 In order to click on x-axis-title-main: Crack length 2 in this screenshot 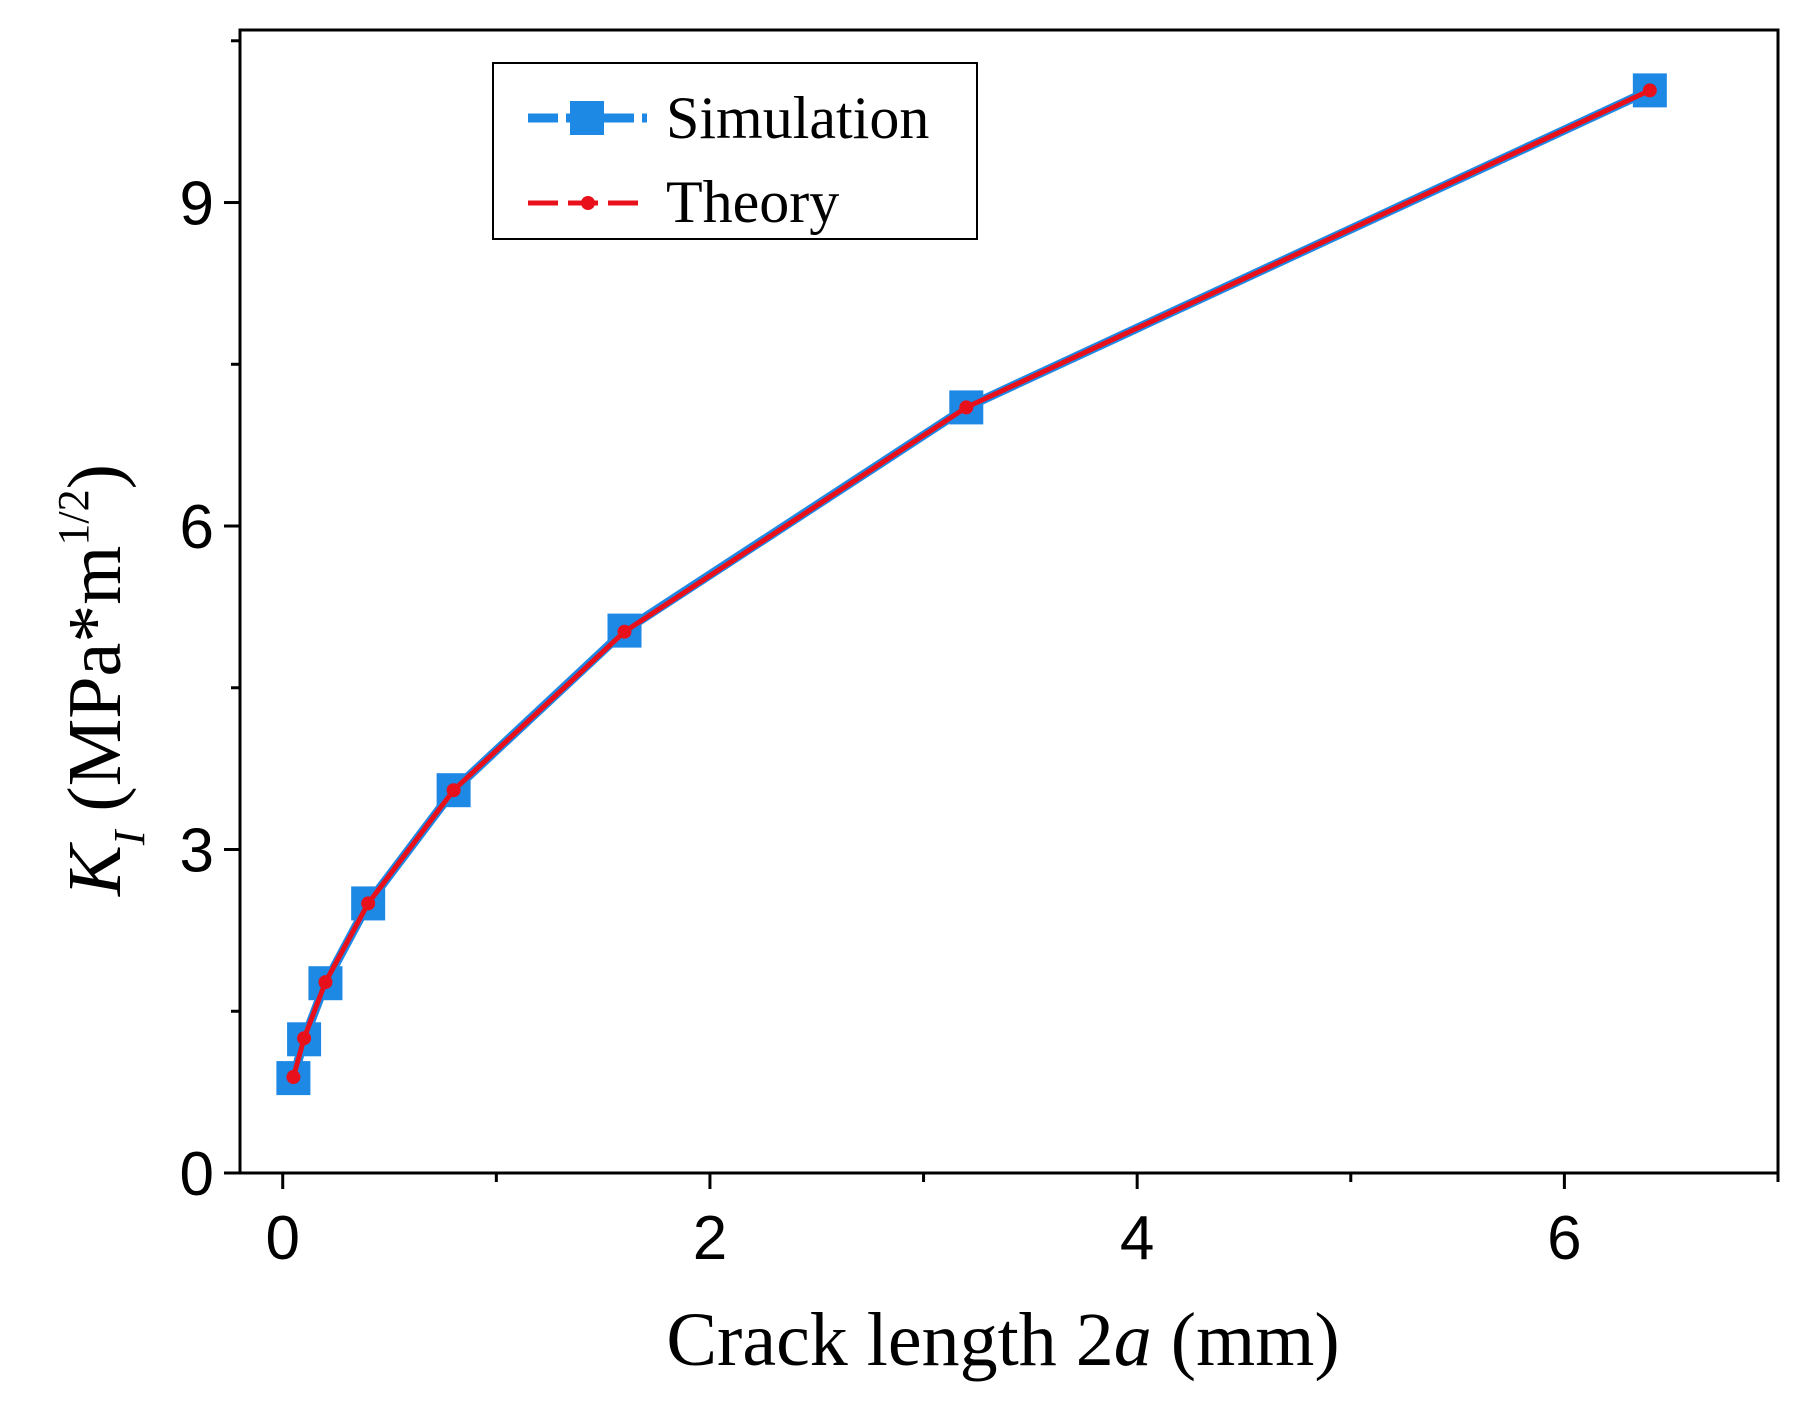, I will do `click(889, 1340)`.